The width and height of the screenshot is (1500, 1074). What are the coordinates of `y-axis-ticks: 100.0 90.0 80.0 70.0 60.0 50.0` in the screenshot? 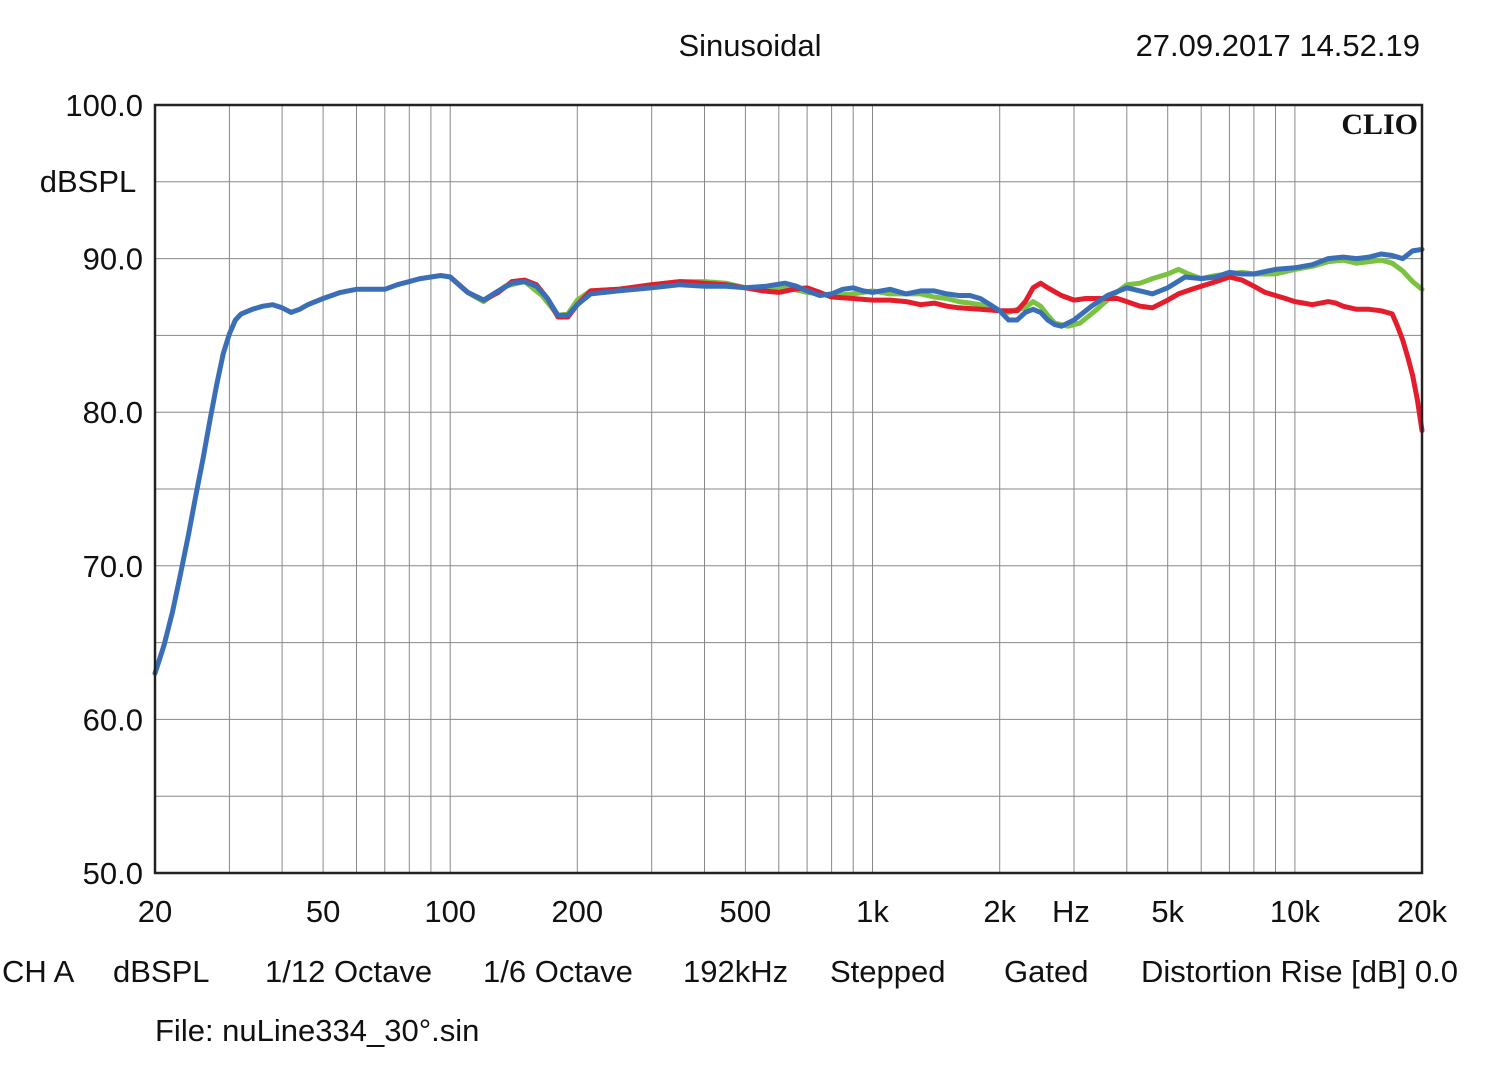 It's located at (104, 489).